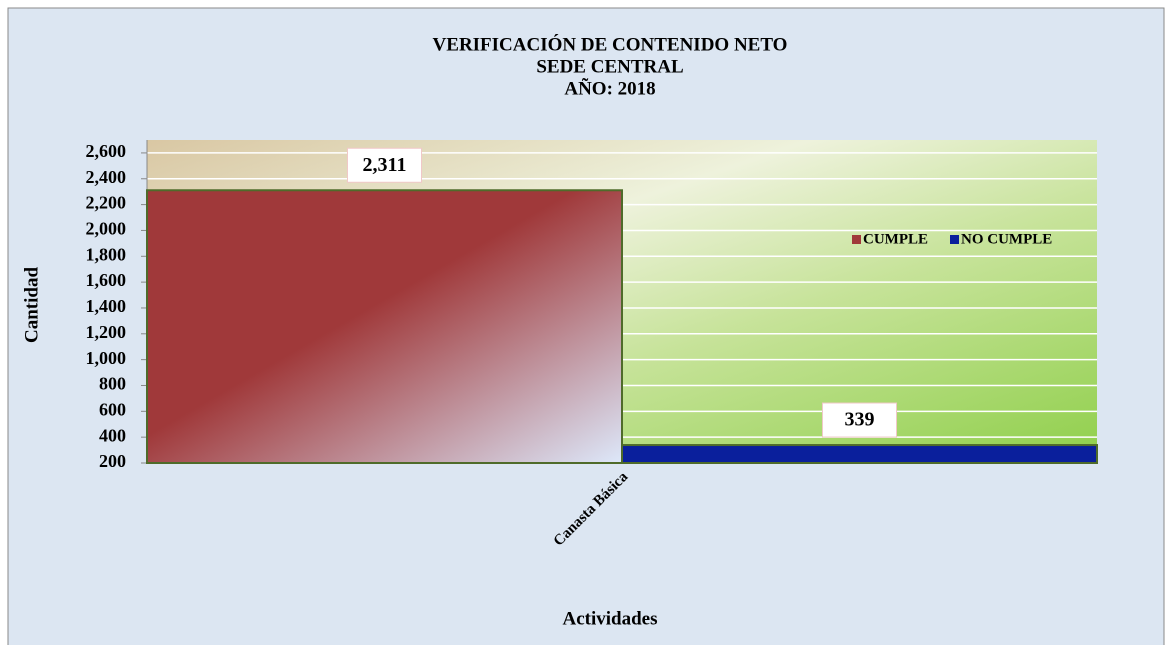 The image size is (1171, 645). What do you see at coordinates (610, 618) in the screenshot?
I see `x-axis-label: Actividades` at bounding box center [610, 618].